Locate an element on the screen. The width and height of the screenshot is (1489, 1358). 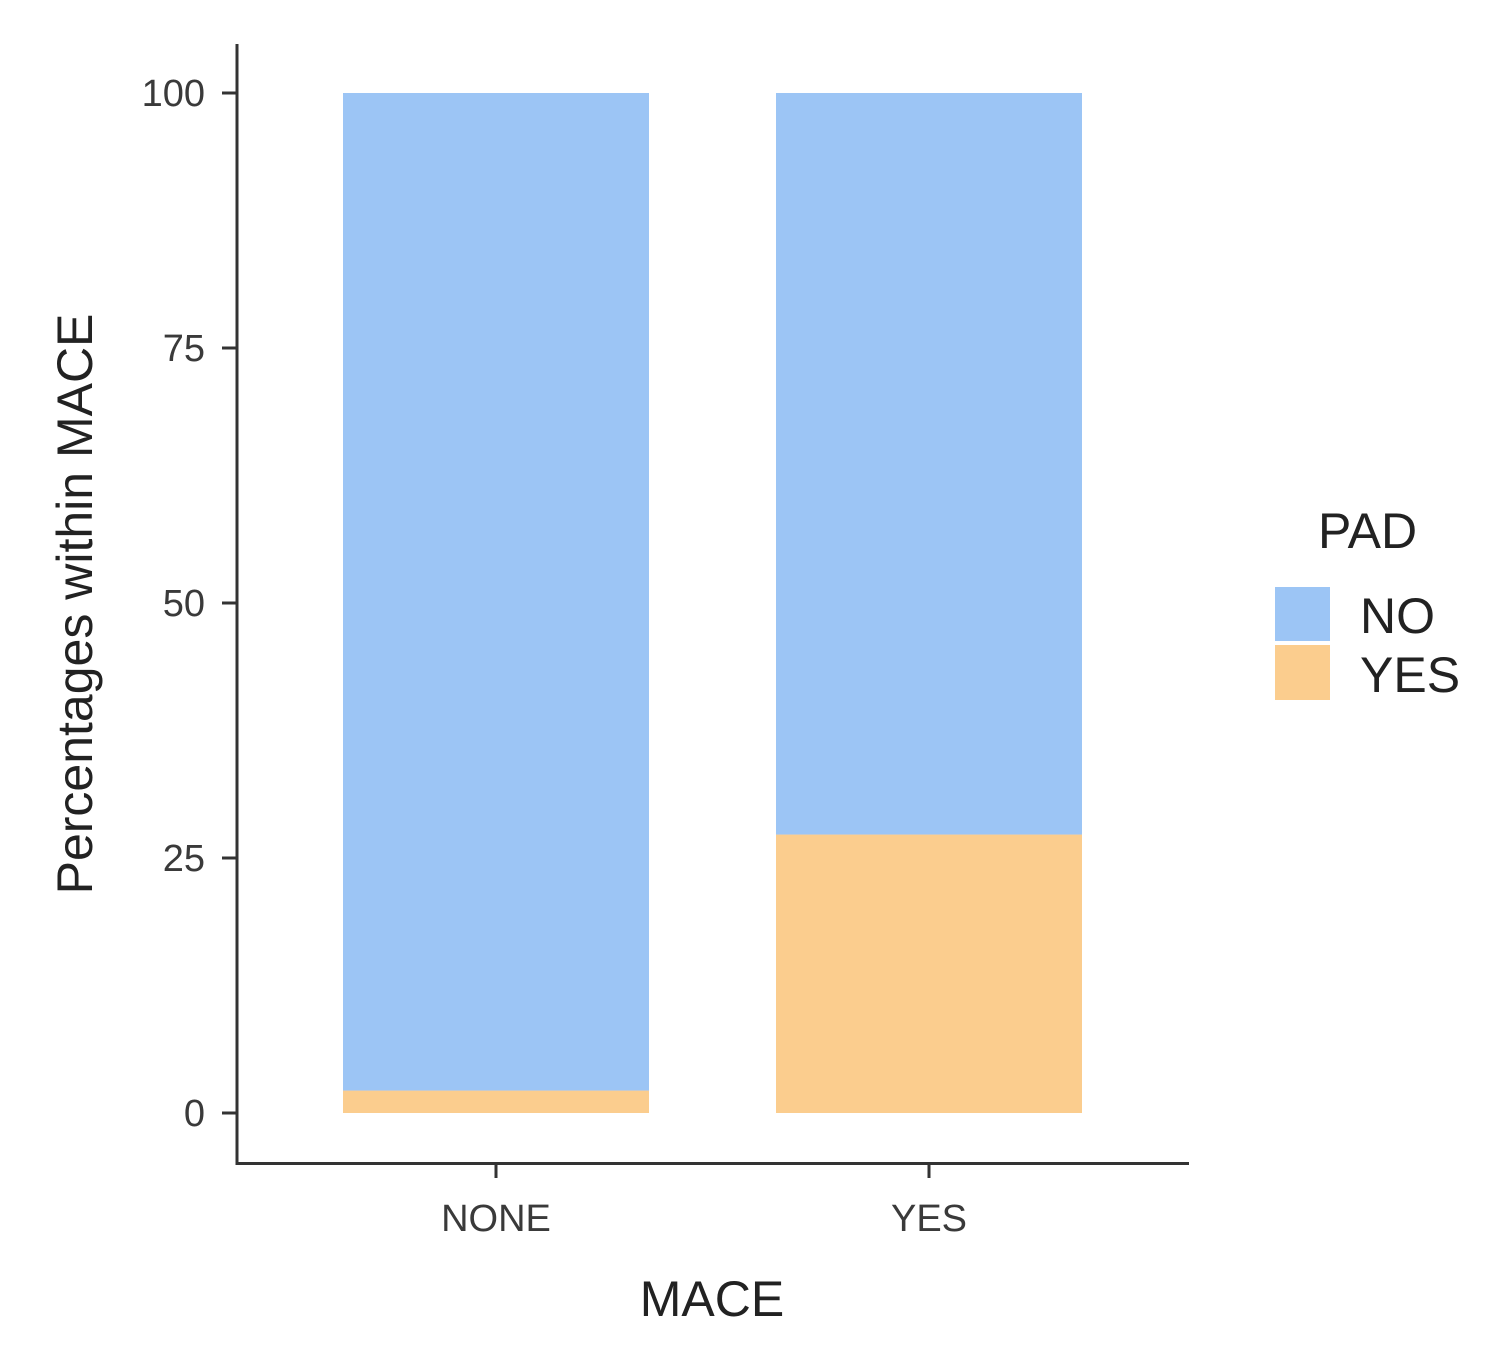
y-tick-label: 25 is located at coordinates (184, 859).